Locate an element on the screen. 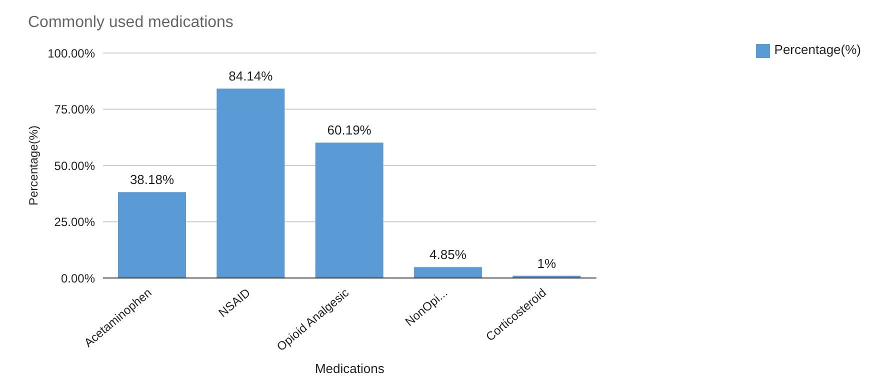 This screenshot has height=391, width=889. data-label: 1% is located at coordinates (546, 263).